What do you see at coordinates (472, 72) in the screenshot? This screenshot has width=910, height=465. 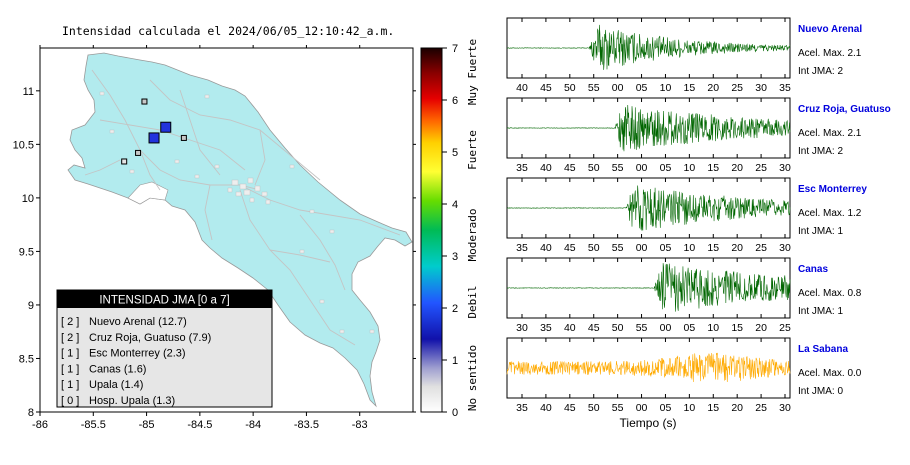 I see `colorbar-label-muy-fuerte: Muy Fuerte` at bounding box center [472, 72].